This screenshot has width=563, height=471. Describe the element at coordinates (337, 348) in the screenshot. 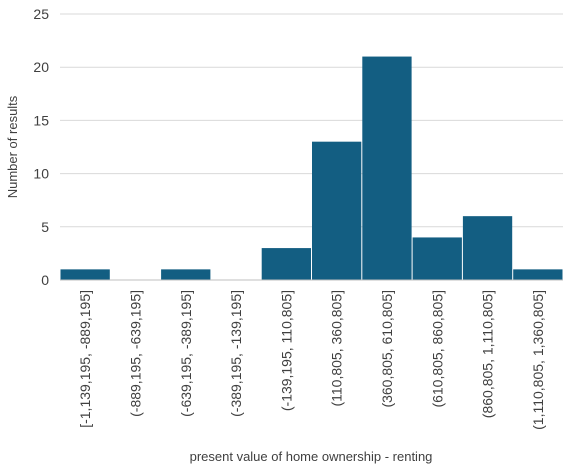

I see `x-tick-label: (110,805, 360,805]` at that location.